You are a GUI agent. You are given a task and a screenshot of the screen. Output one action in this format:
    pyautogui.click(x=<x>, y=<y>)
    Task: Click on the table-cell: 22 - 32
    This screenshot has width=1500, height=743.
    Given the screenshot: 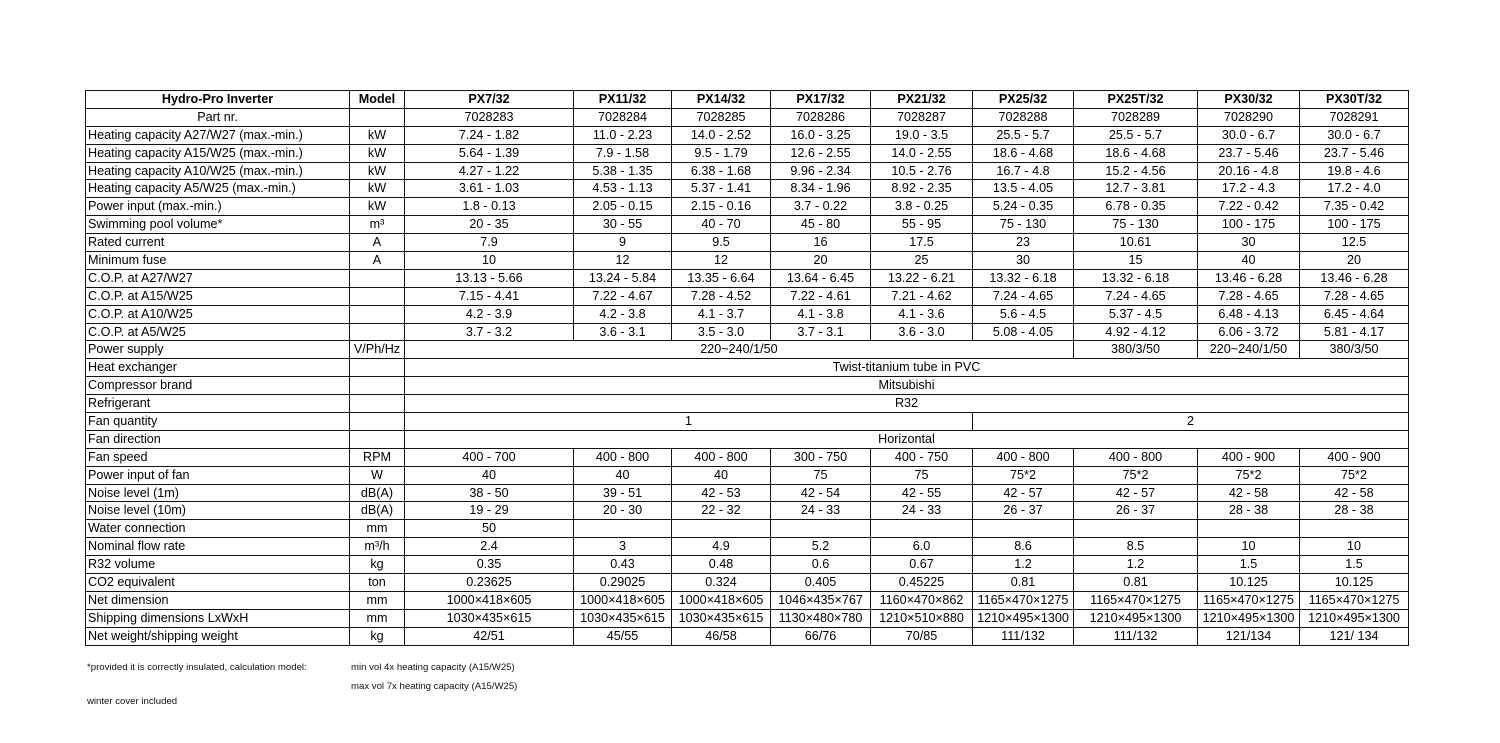 What is the action you would take?
    pyautogui.click(x=721, y=511)
    